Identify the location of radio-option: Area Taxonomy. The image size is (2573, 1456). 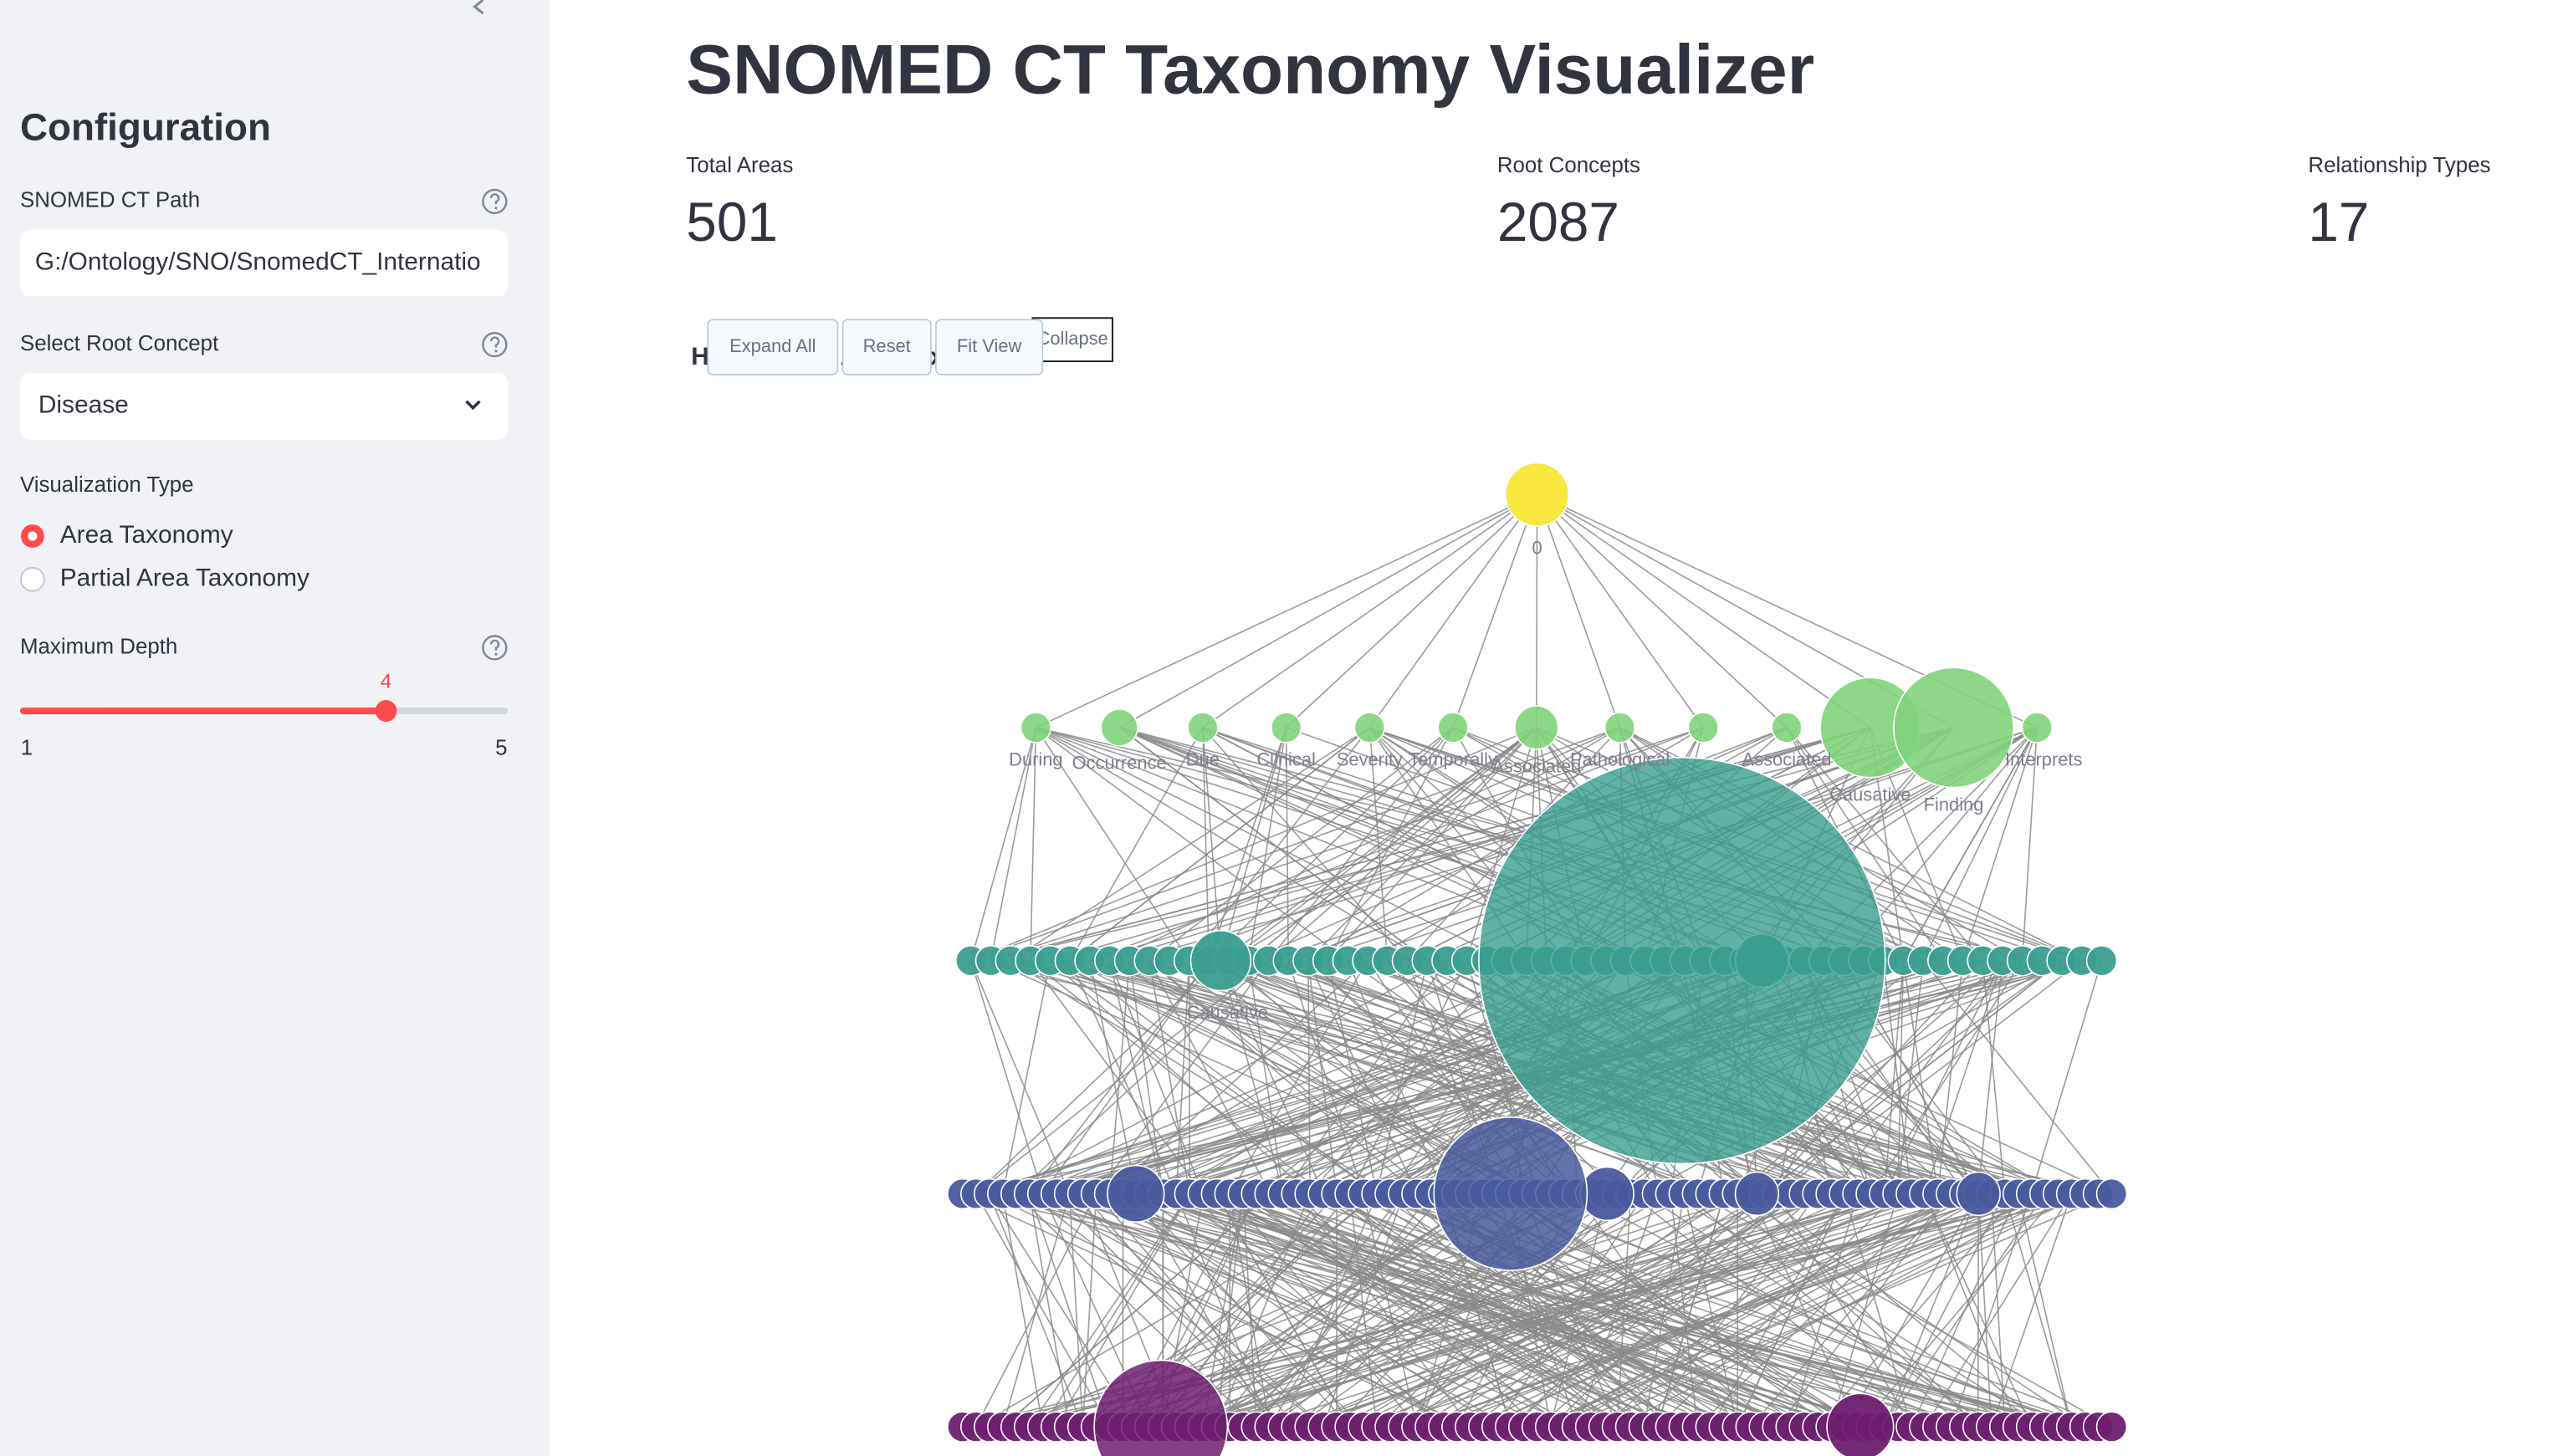
(147, 535).